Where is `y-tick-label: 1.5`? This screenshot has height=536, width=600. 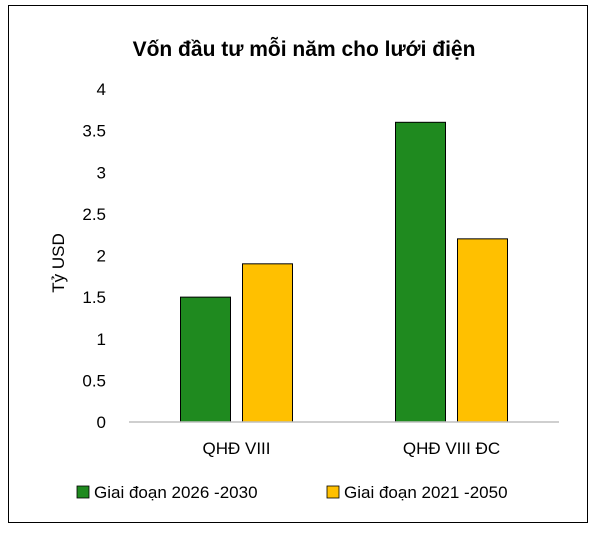 y-tick-label: 1.5 is located at coordinates (94, 297).